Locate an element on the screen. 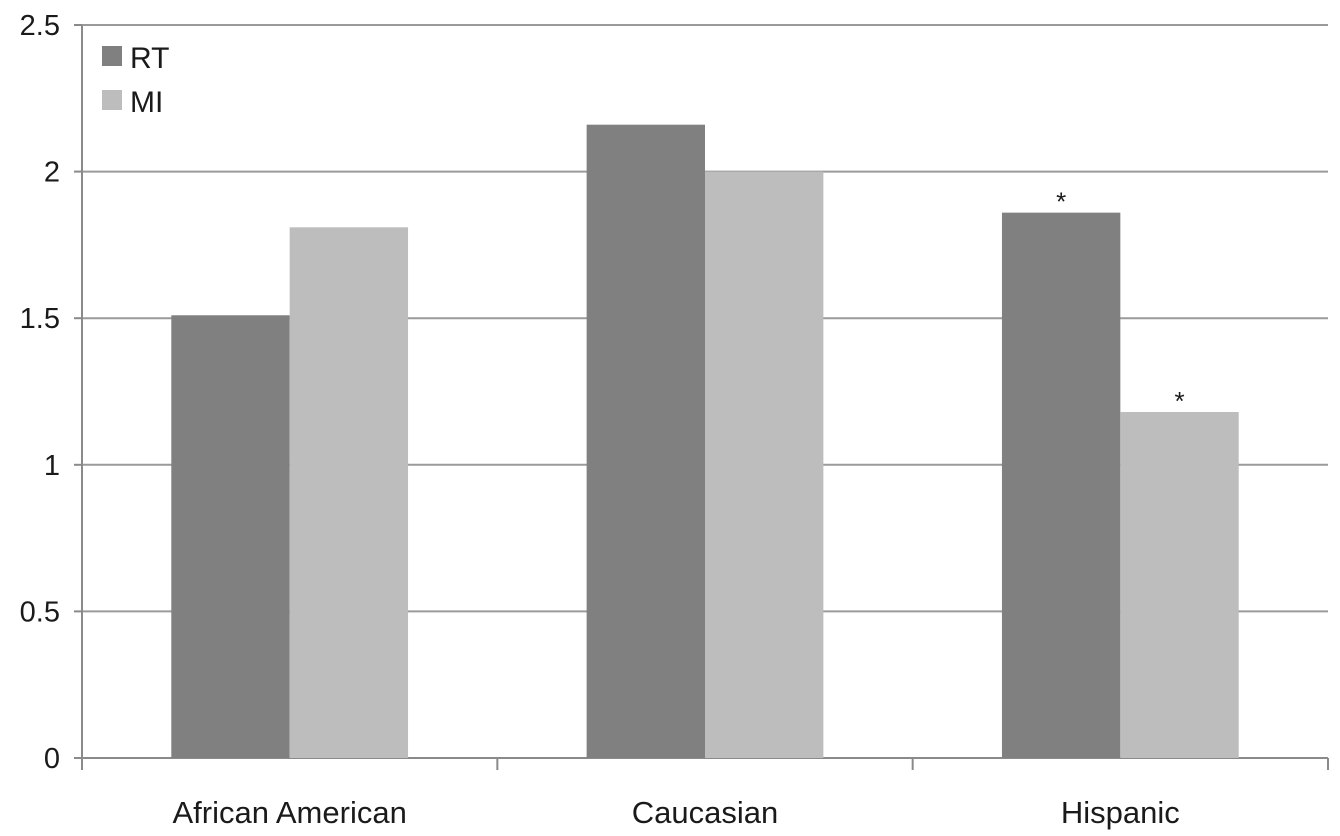 The height and width of the screenshot is (836, 1340). y-tick-label-4: 2 is located at coordinates (52, 173).